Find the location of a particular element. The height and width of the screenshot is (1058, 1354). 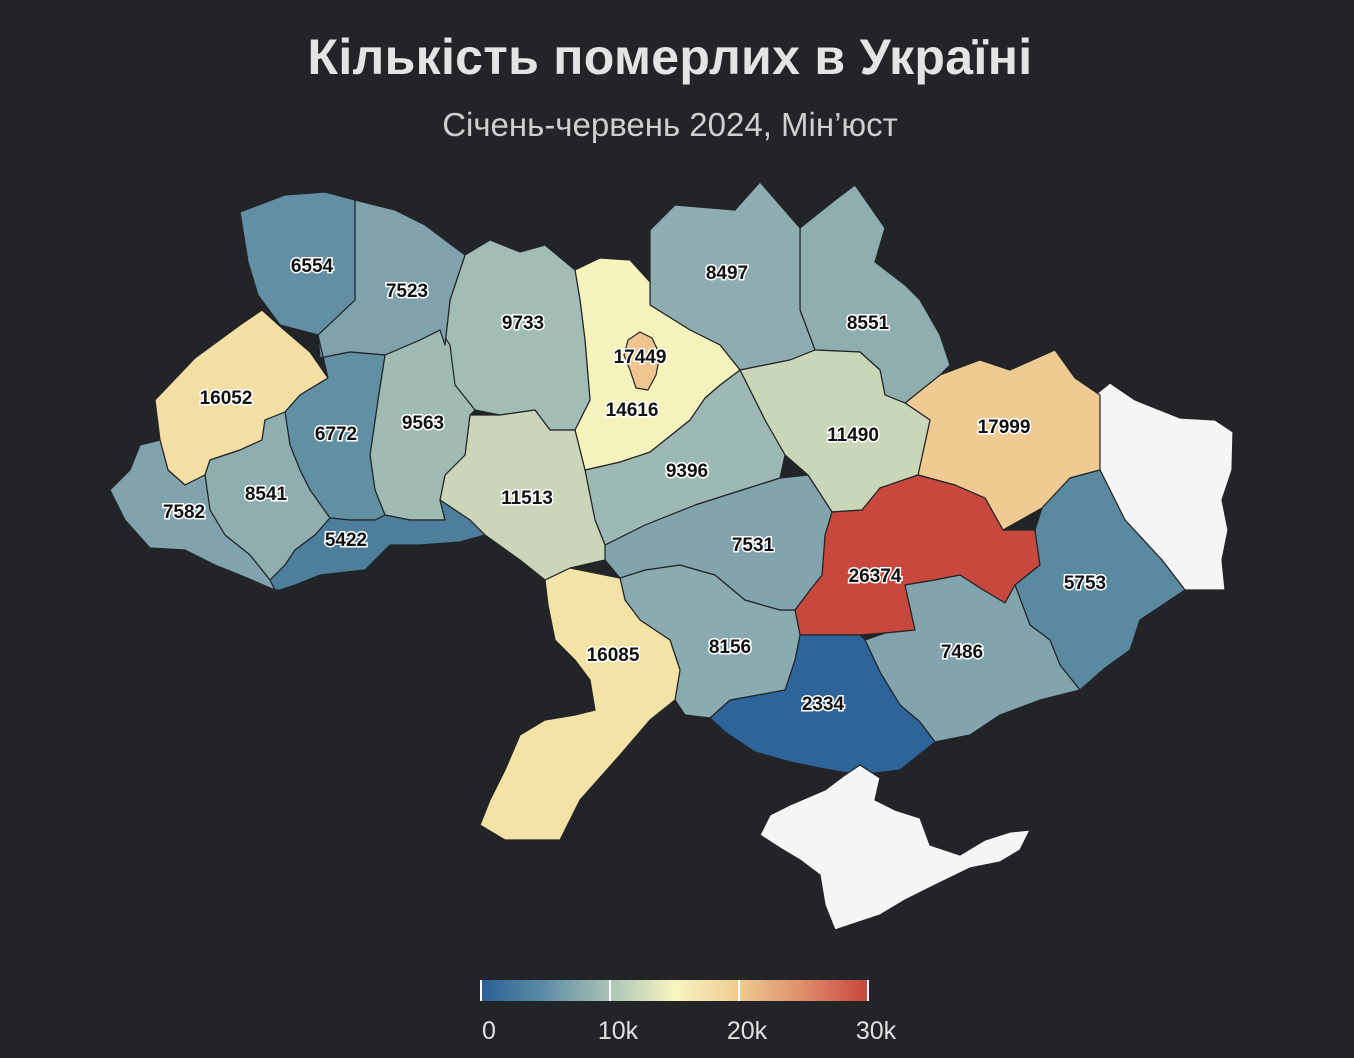

region-value-kirovohrad: 7531 is located at coordinates (753, 545).